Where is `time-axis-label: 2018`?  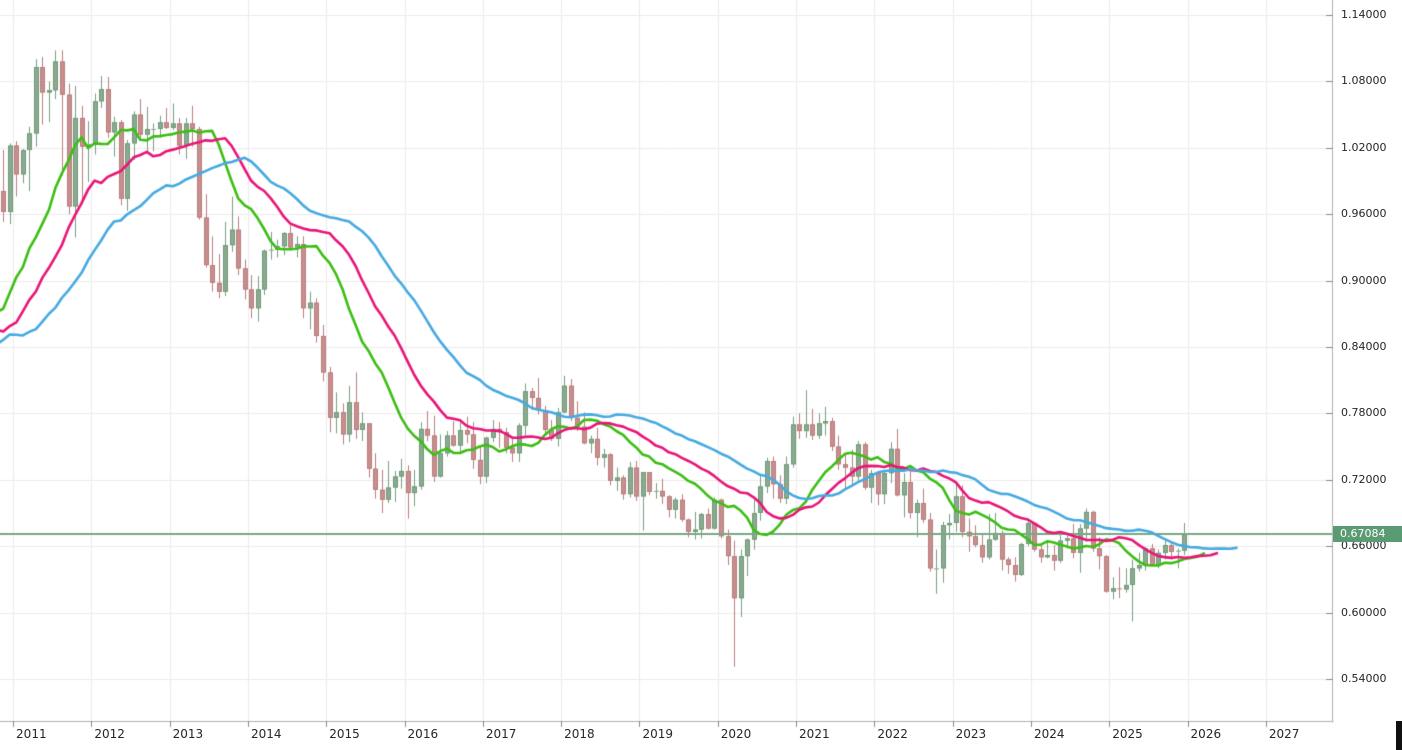
time-axis-label: 2018 is located at coordinates (579, 734).